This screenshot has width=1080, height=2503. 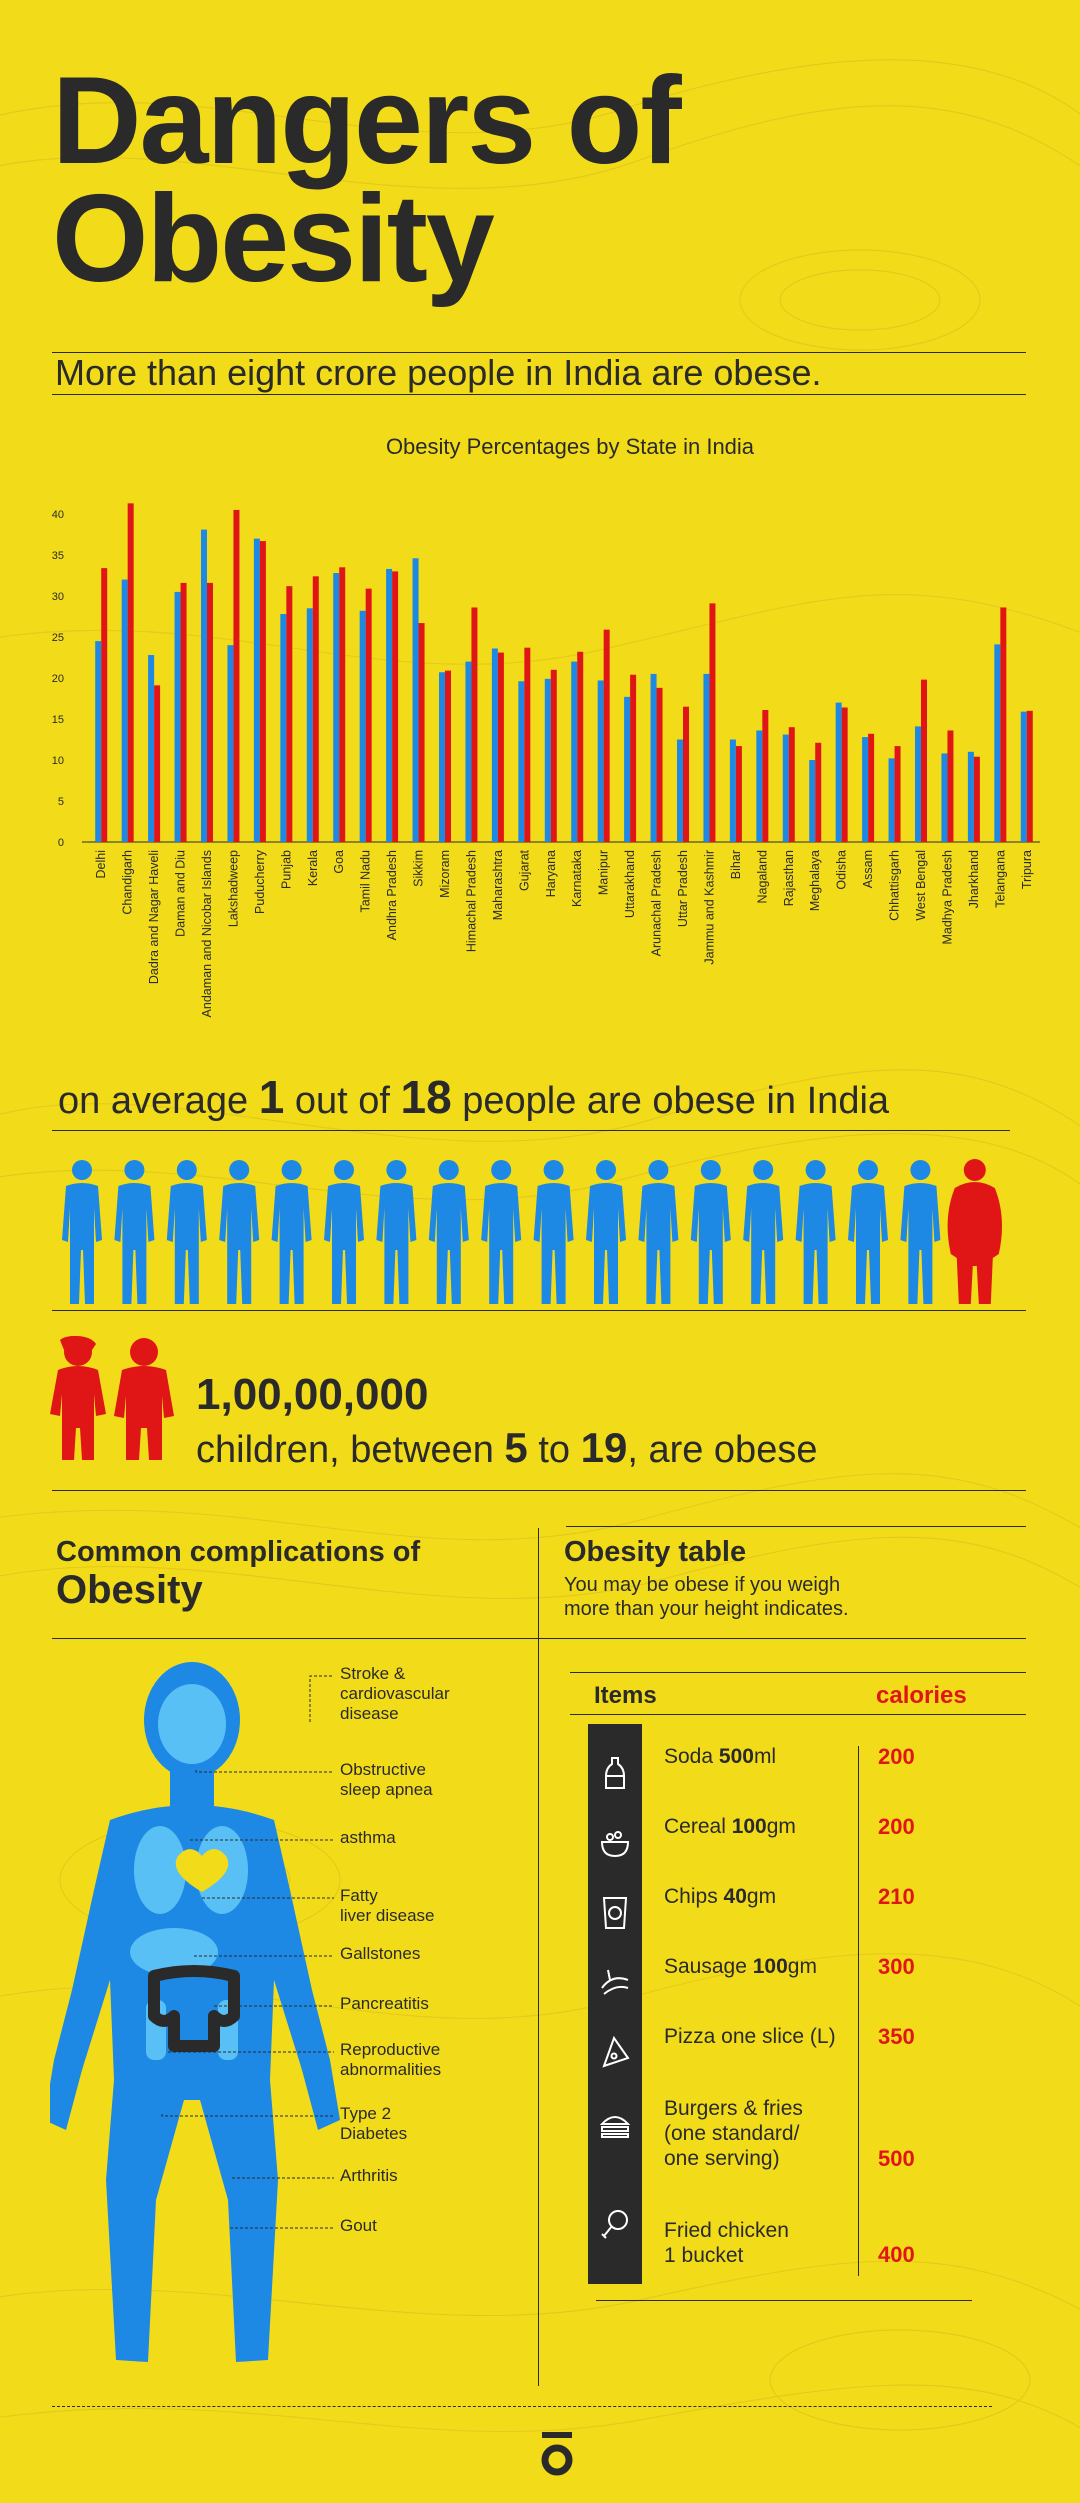 What do you see at coordinates (726, 2230) in the screenshot?
I see `item-name: Fried chicken` at bounding box center [726, 2230].